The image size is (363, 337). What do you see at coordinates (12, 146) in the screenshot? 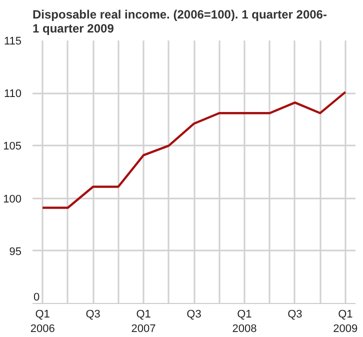
I see `y-tick-label: 105` at bounding box center [12, 146].